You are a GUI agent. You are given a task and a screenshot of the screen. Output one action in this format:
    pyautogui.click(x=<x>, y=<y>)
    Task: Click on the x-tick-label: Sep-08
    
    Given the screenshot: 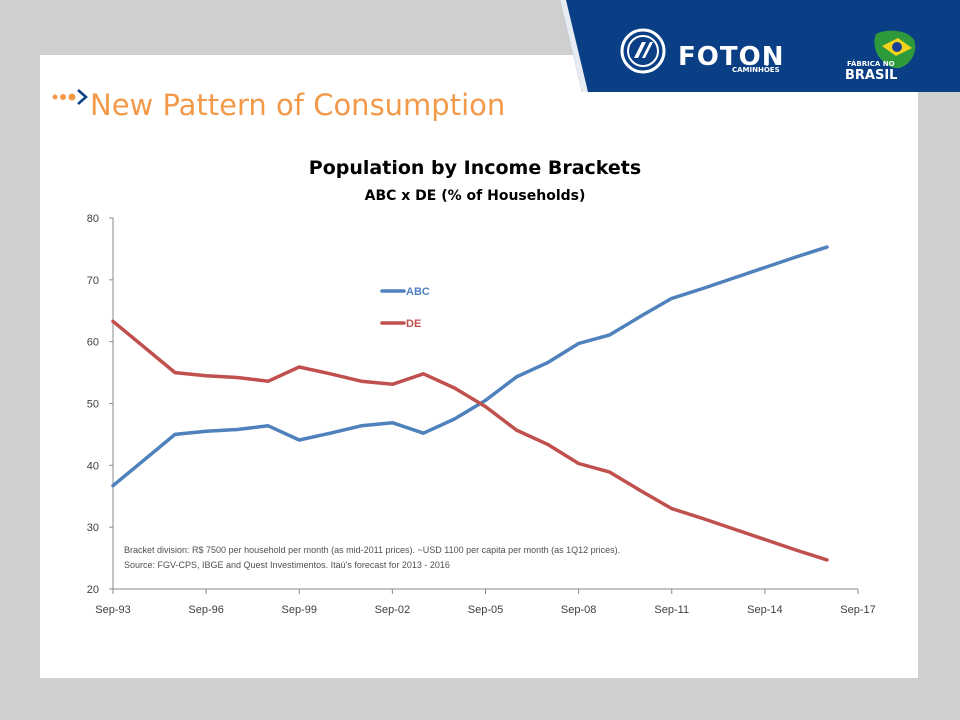 What is the action you would take?
    pyautogui.click(x=578, y=610)
    